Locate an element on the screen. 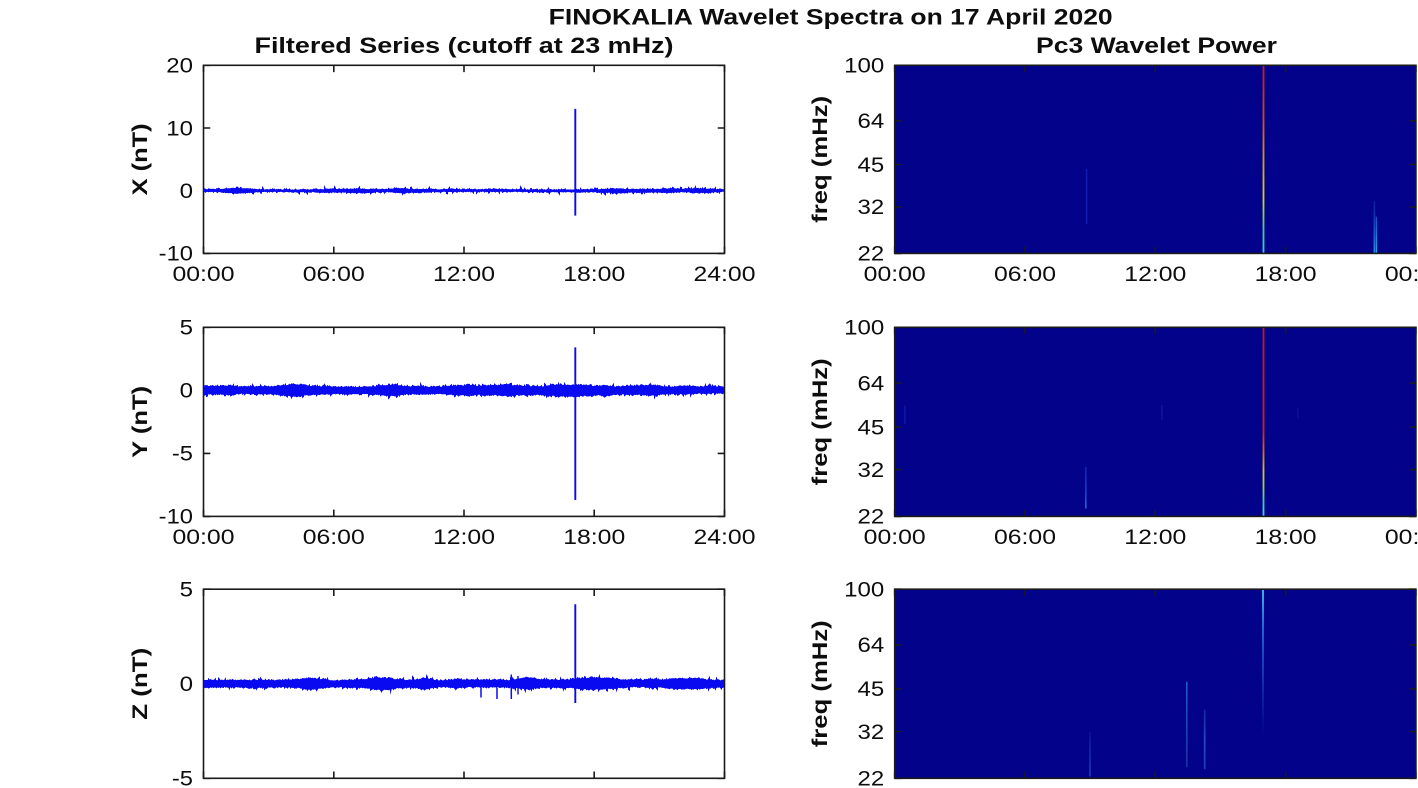 The image size is (1418, 788). svg-text: X (nT) is located at coordinates (140, 159).